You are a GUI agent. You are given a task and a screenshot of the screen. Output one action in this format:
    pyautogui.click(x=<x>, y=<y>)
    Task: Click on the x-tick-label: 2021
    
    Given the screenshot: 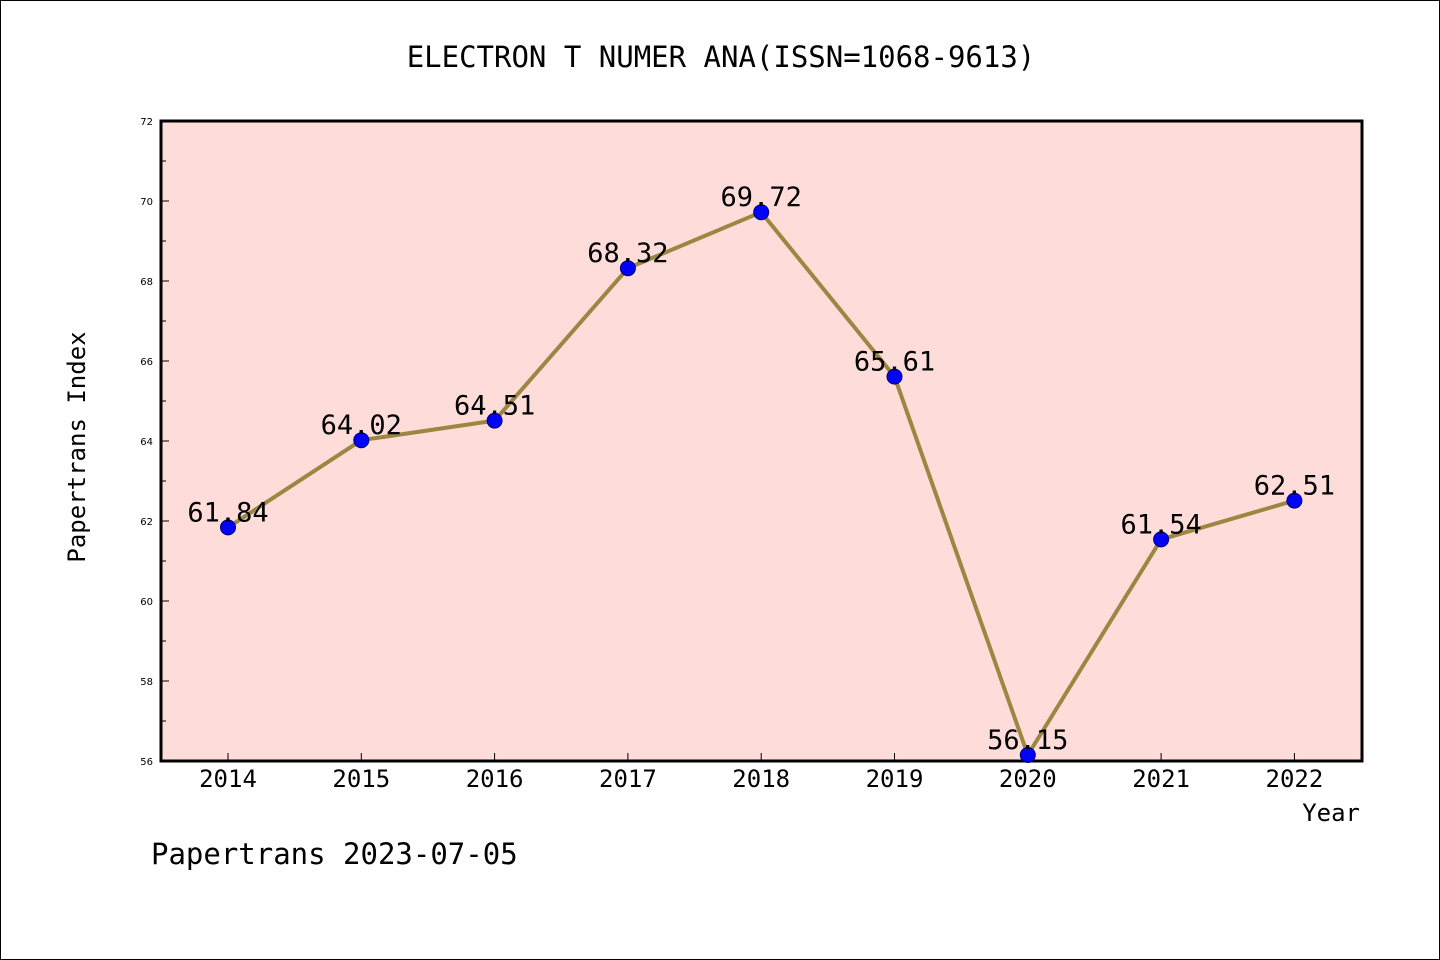 What is the action you would take?
    pyautogui.click(x=1161, y=779)
    